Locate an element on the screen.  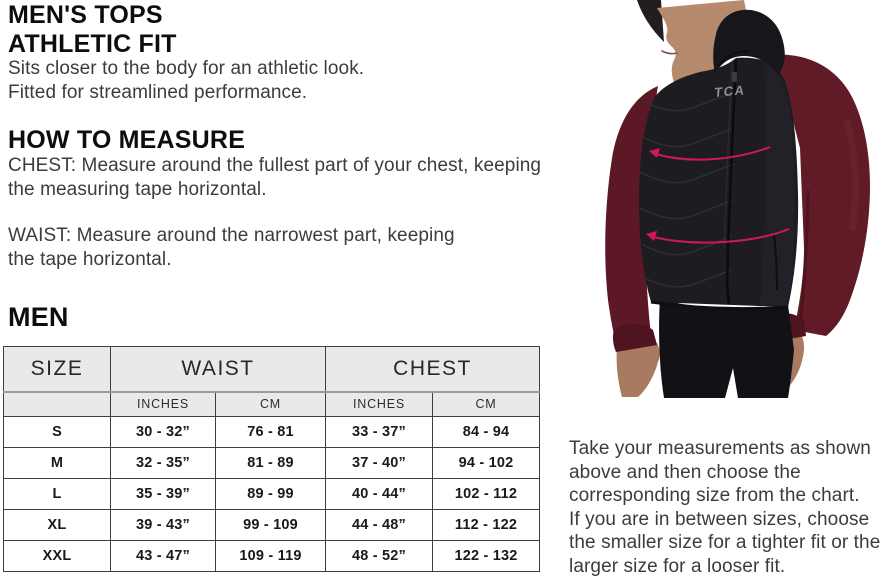
subheader-waist-cm: CM is located at coordinates (270, 404).